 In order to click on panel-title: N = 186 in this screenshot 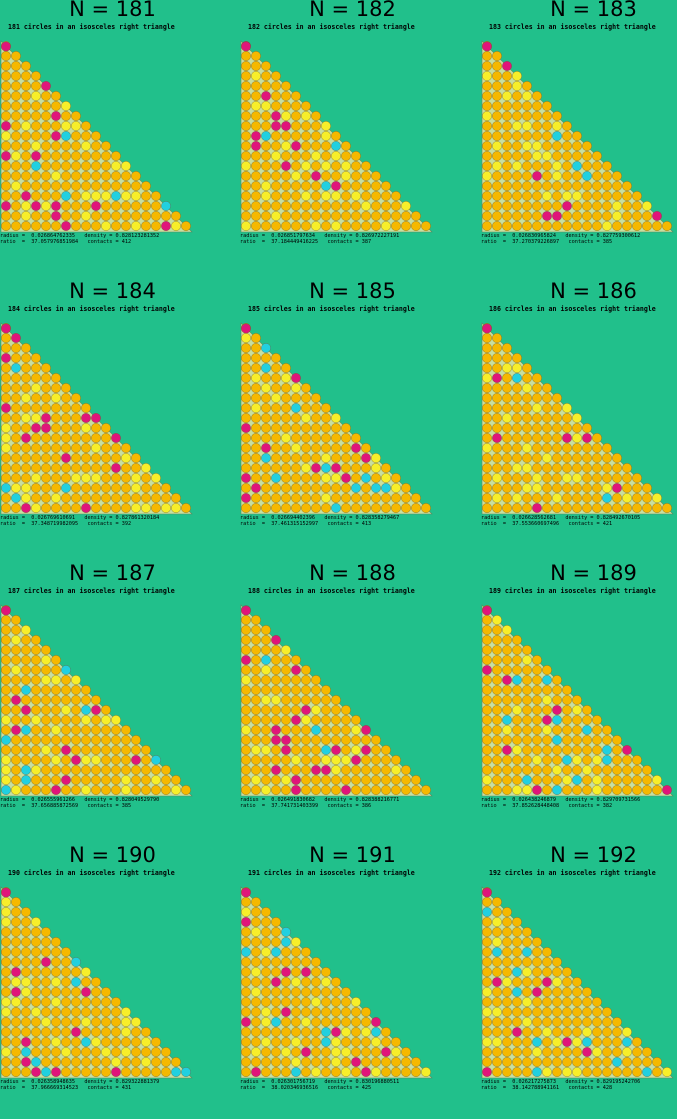, I will do `click(593, 291)`.